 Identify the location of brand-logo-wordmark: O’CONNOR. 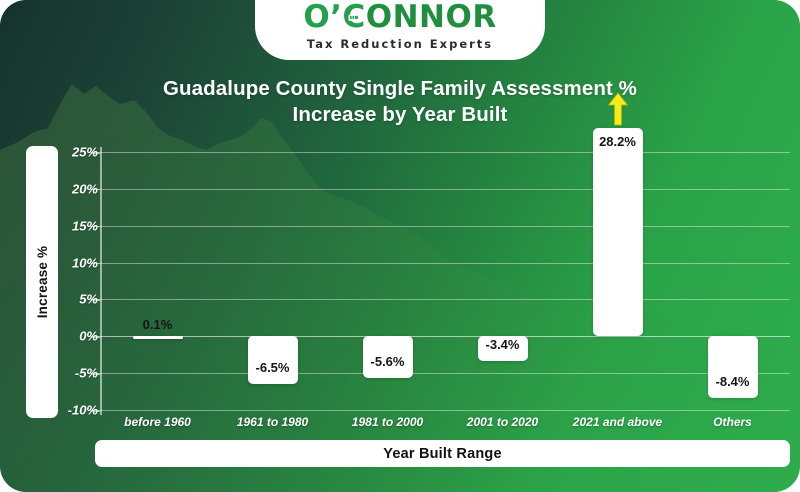
(400, 17).